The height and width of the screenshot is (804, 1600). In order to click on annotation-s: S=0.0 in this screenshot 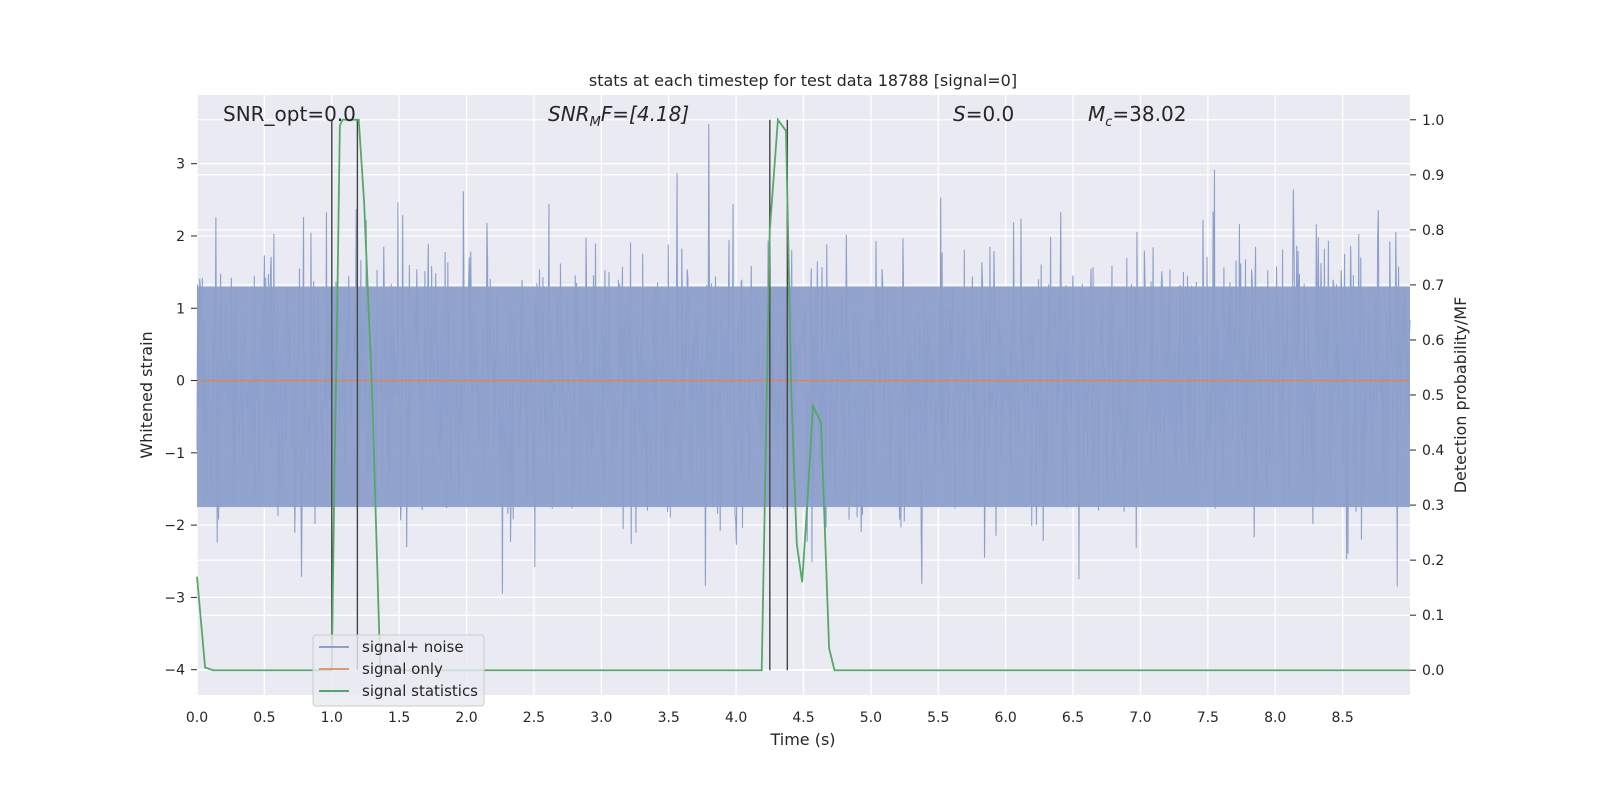, I will do `click(983, 114)`.